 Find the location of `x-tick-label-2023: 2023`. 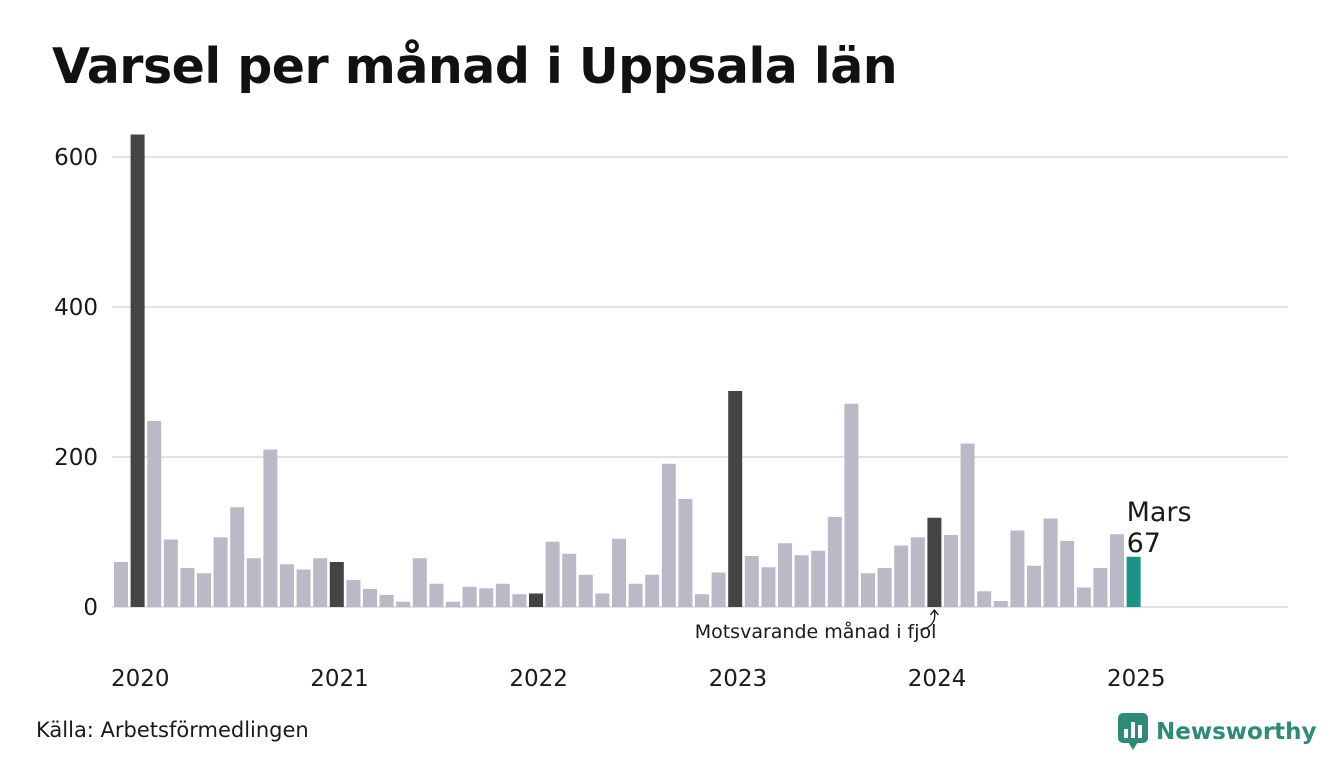

x-tick-label-2023: 2023 is located at coordinates (738, 679).